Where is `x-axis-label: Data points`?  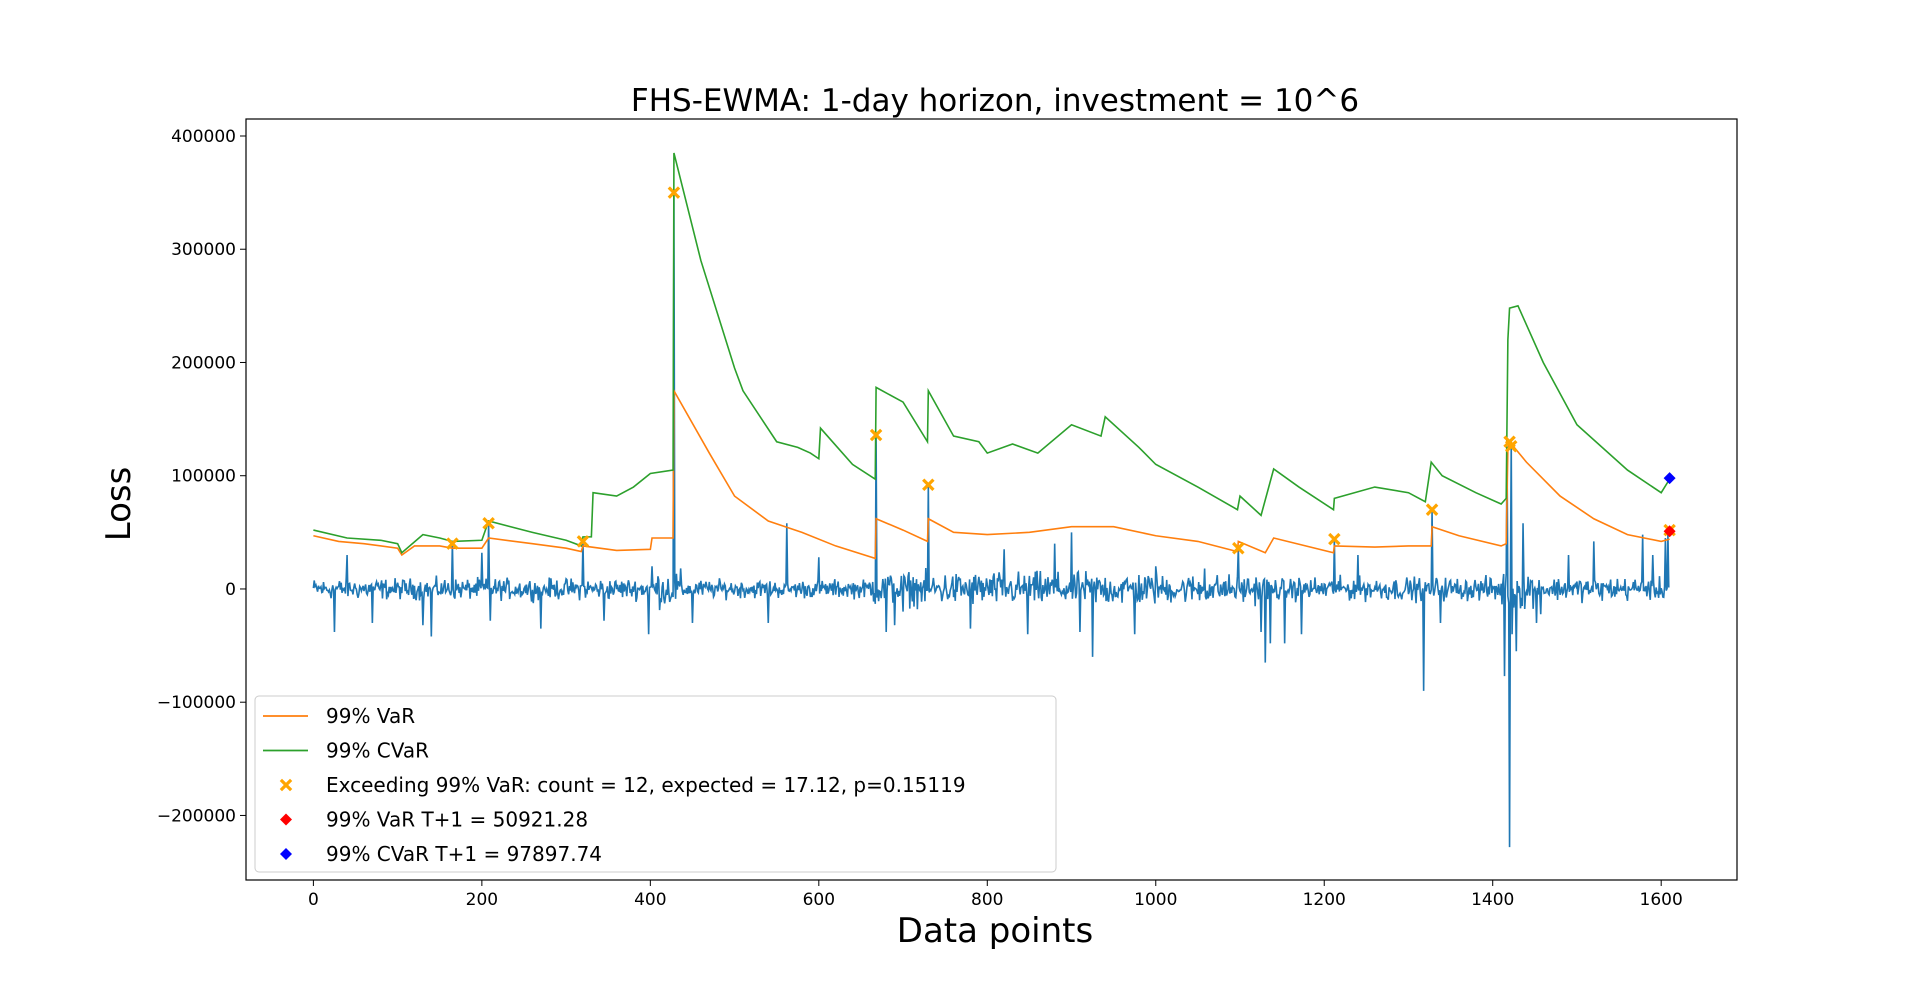 x-axis-label: Data points is located at coordinates (995, 931).